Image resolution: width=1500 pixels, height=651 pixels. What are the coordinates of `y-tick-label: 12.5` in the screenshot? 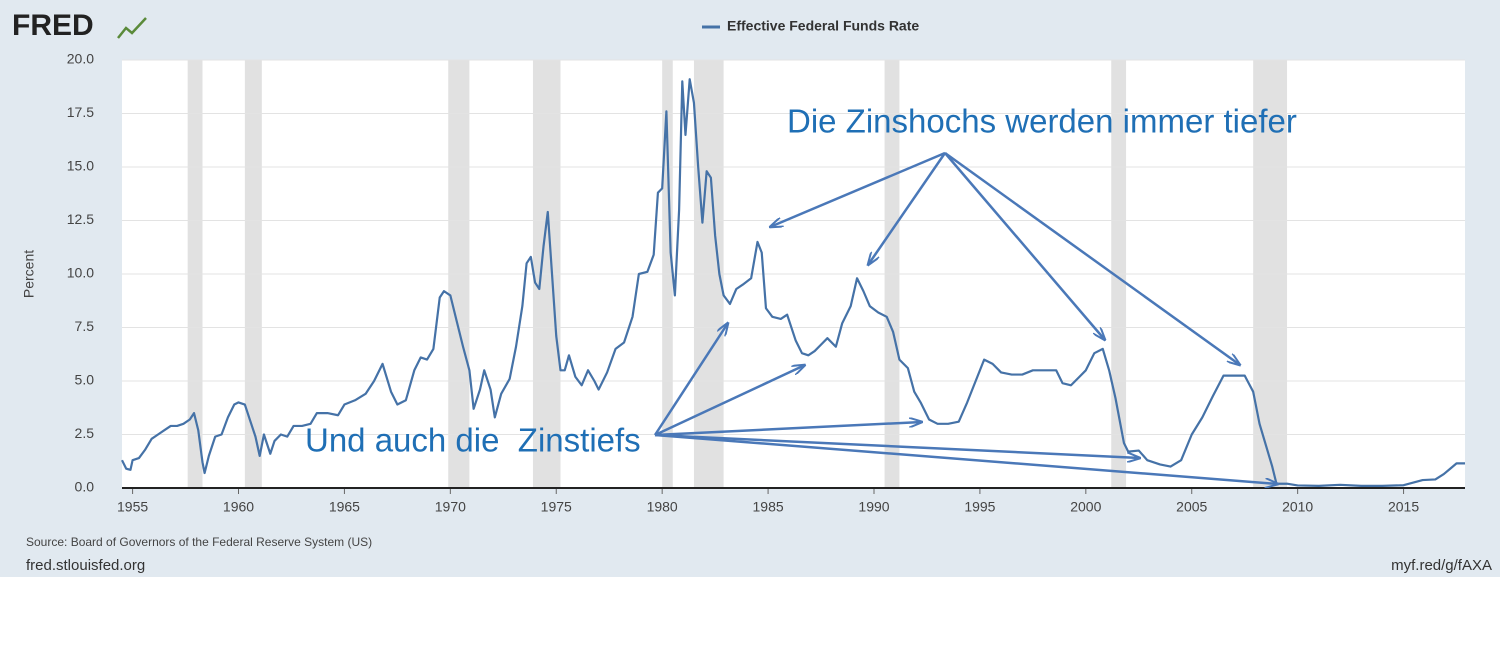 It's located at (80, 219).